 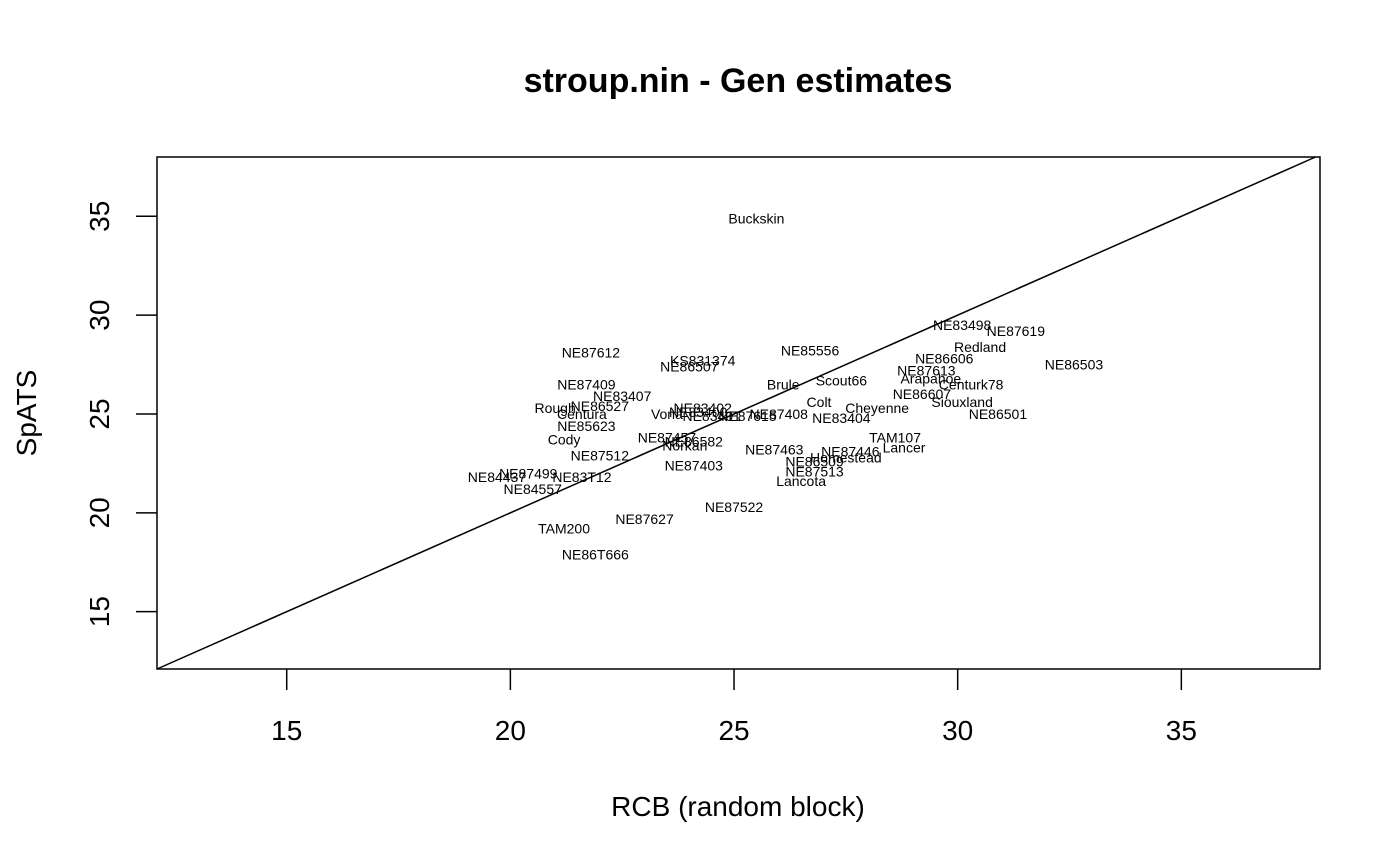 What do you see at coordinates (734, 707) in the screenshot?
I see `x-axis: 15 20 25 30 35` at bounding box center [734, 707].